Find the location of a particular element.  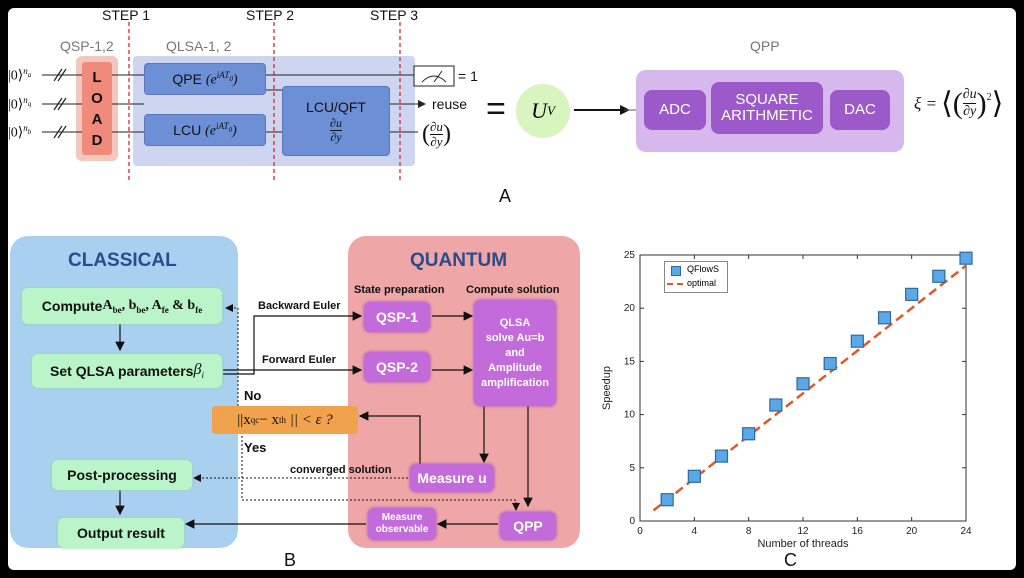

no-label: No is located at coordinates (253, 395).